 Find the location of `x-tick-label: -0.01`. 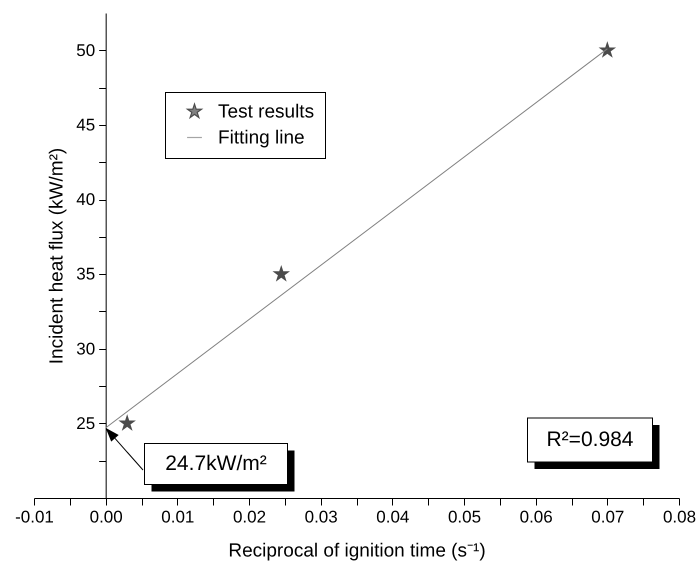

x-tick-label: -0.01 is located at coordinates (34, 517).